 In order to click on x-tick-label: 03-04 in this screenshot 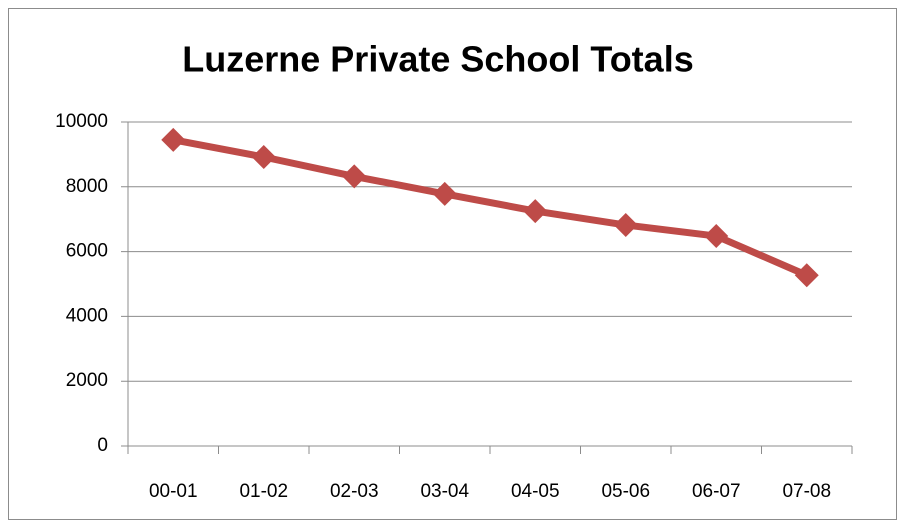, I will do `click(444, 491)`.